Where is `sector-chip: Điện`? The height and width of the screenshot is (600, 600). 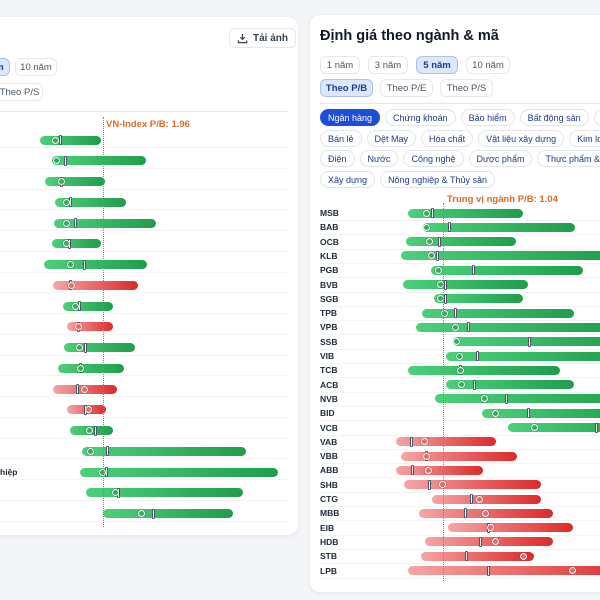 sector-chip: Điện is located at coordinates (337, 158).